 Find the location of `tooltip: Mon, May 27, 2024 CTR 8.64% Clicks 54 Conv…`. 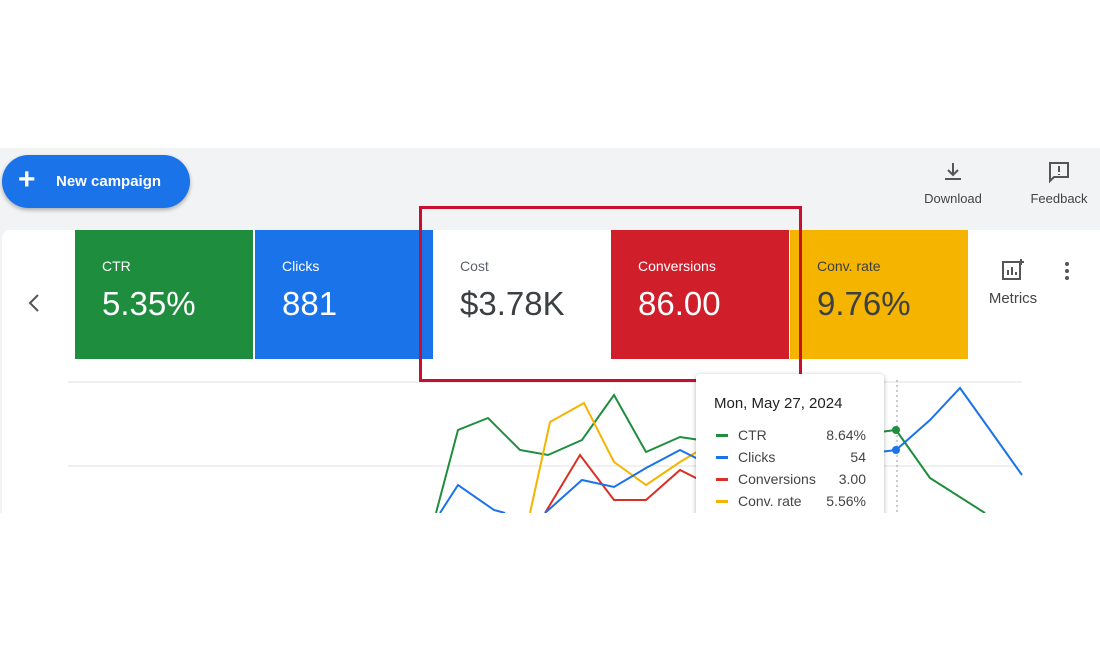

tooltip: Mon, May 27, 2024 CTR 8.64% Clicks 54 Conv… is located at coordinates (790, 449).